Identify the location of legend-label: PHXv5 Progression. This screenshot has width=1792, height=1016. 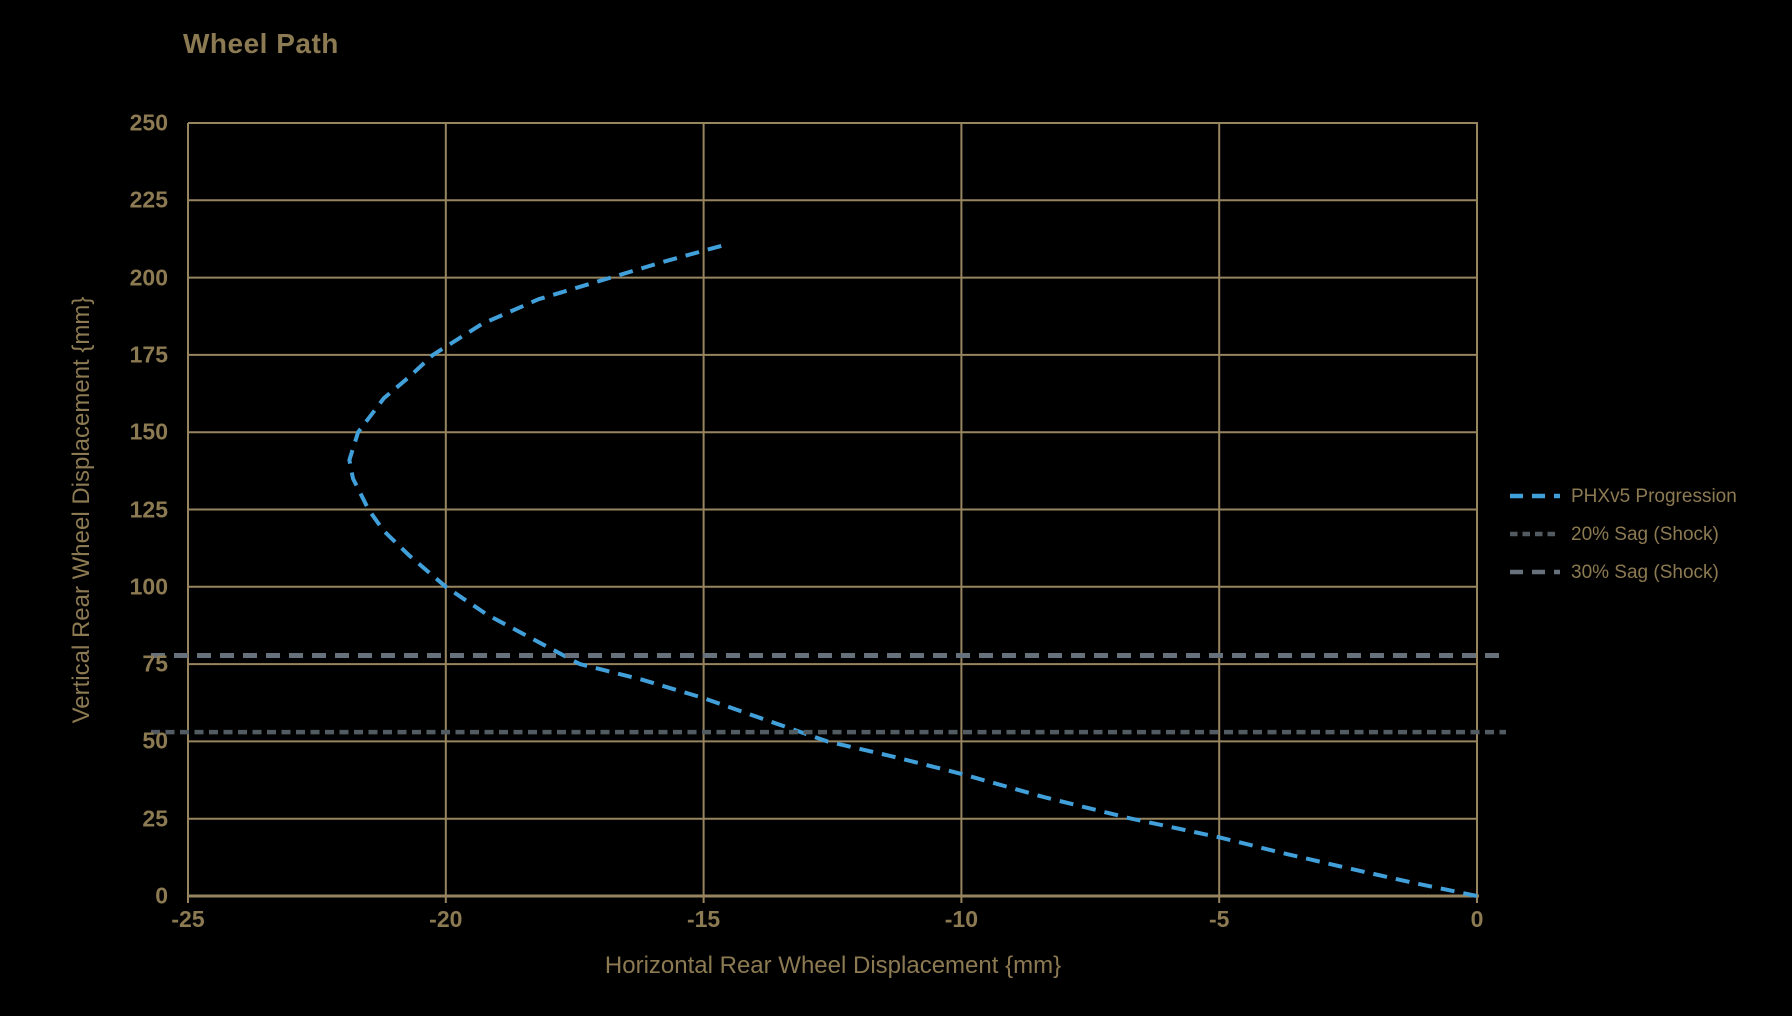
(1654, 496).